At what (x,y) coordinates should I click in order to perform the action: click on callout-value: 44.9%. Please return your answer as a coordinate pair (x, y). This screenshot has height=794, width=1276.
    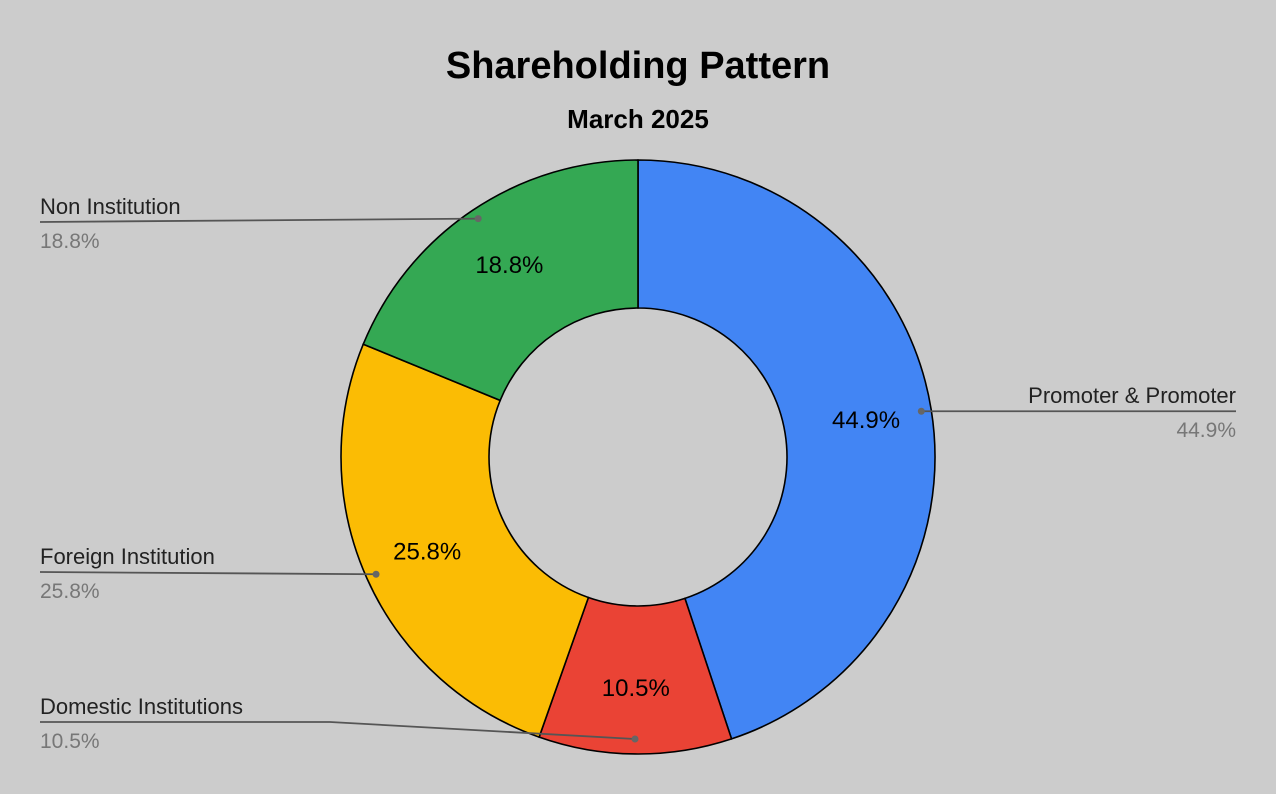
    Looking at the image, I should click on (1206, 430).